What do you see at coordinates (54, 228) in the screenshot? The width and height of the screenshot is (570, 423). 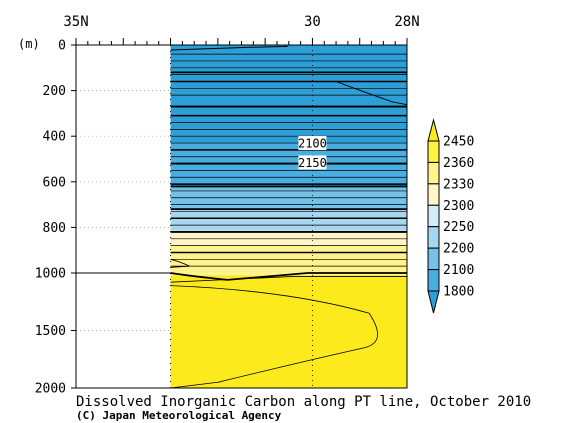 I see `y-tick-label: 800` at bounding box center [54, 228].